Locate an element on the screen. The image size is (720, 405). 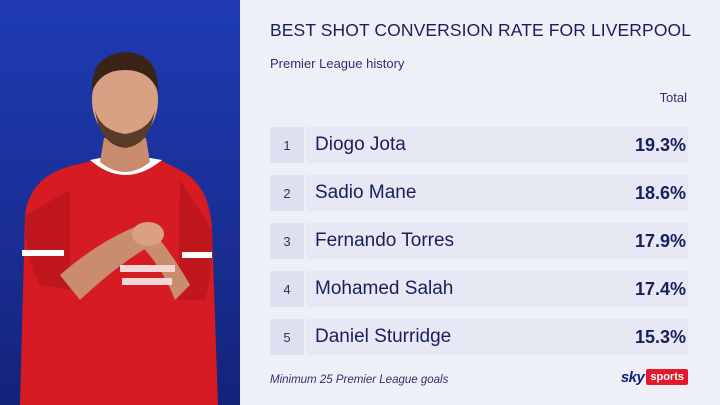
ranking-row: 4 Mohamed Salah 17.4% is located at coordinates (479, 291).